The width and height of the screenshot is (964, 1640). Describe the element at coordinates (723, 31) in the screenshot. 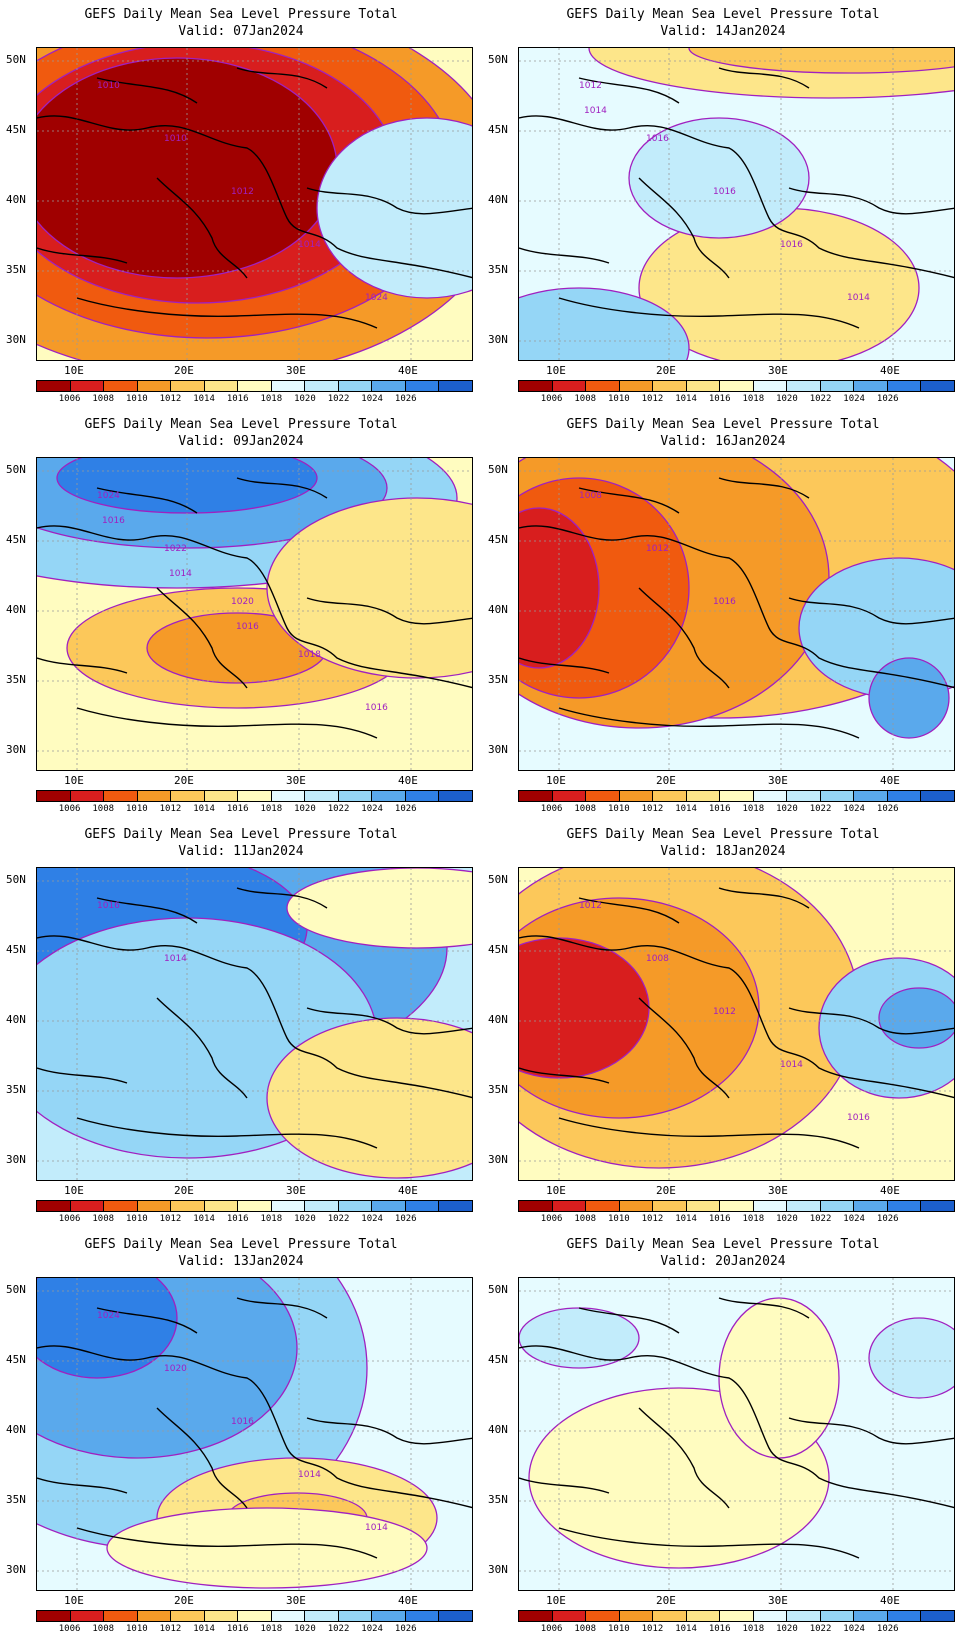

I see `panel-valid-date: Valid: 14Jan2024` at that location.